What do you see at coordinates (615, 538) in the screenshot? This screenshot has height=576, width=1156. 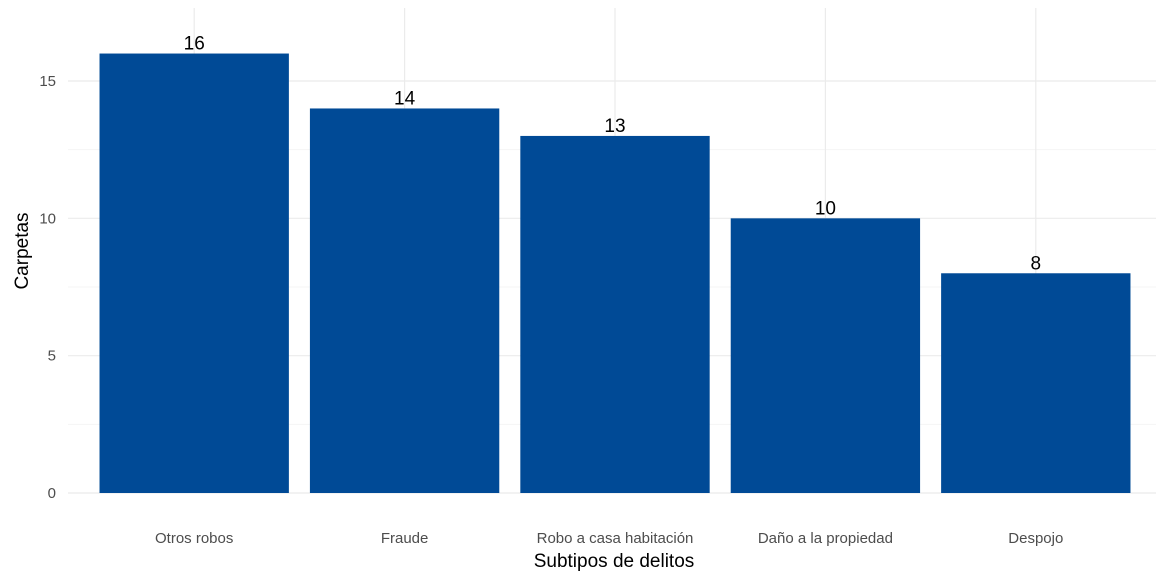 I see `x-tick-label: Robo a casa habitación` at bounding box center [615, 538].